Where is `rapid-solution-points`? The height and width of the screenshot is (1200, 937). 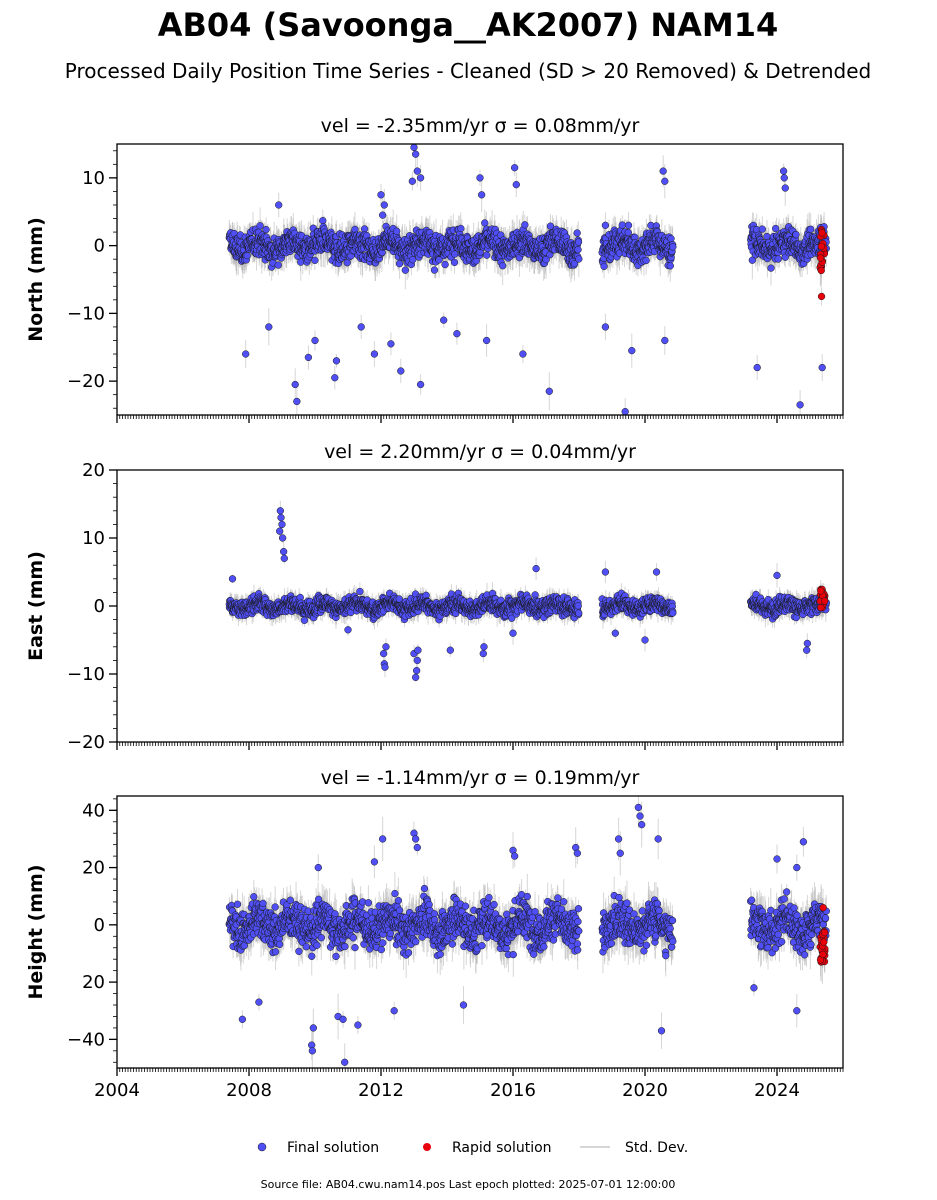
rapid-solution-points is located at coordinates (822, 263).